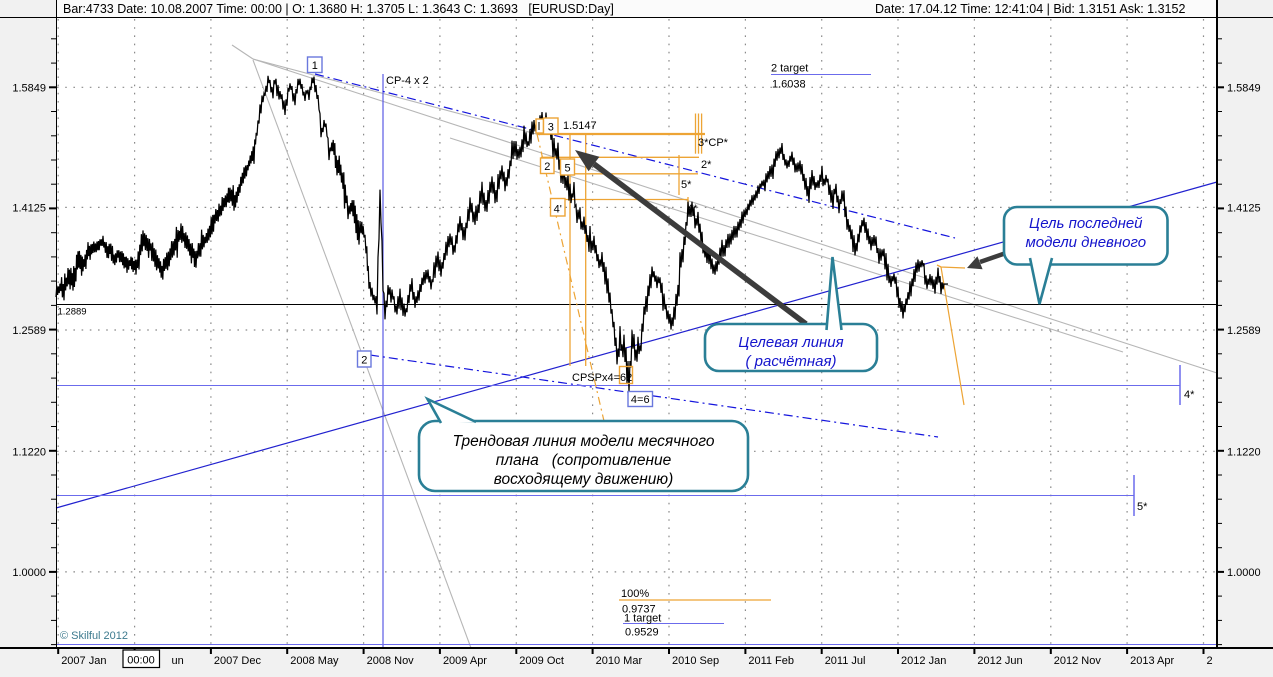 Image resolution: width=1273 pixels, height=677 pixels. I want to click on svg-text: 2007 Jan, so click(83, 661).